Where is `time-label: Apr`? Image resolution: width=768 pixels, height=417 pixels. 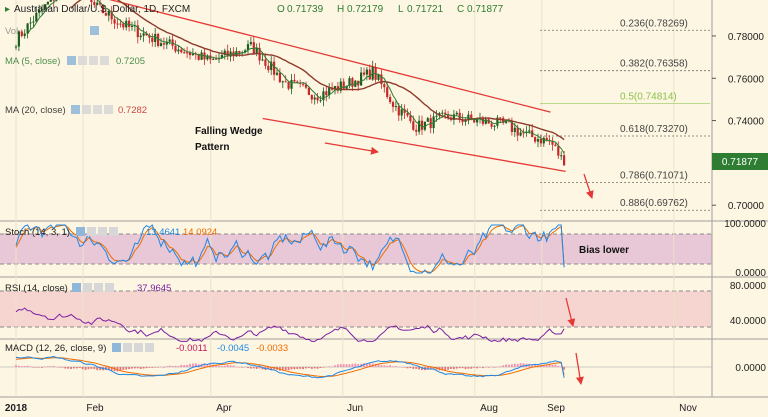
time-label: Apr is located at coordinates (224, 408).